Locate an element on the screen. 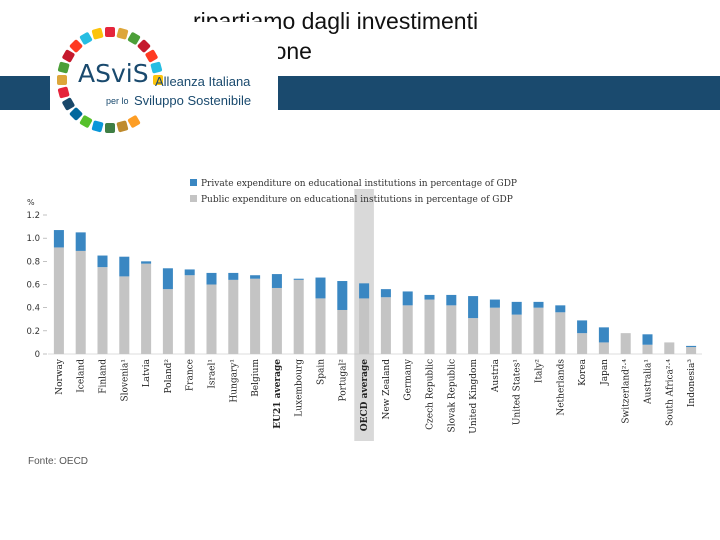  x-tick-label: Switzerland²·⁴ is located at coordinates (627, 391).